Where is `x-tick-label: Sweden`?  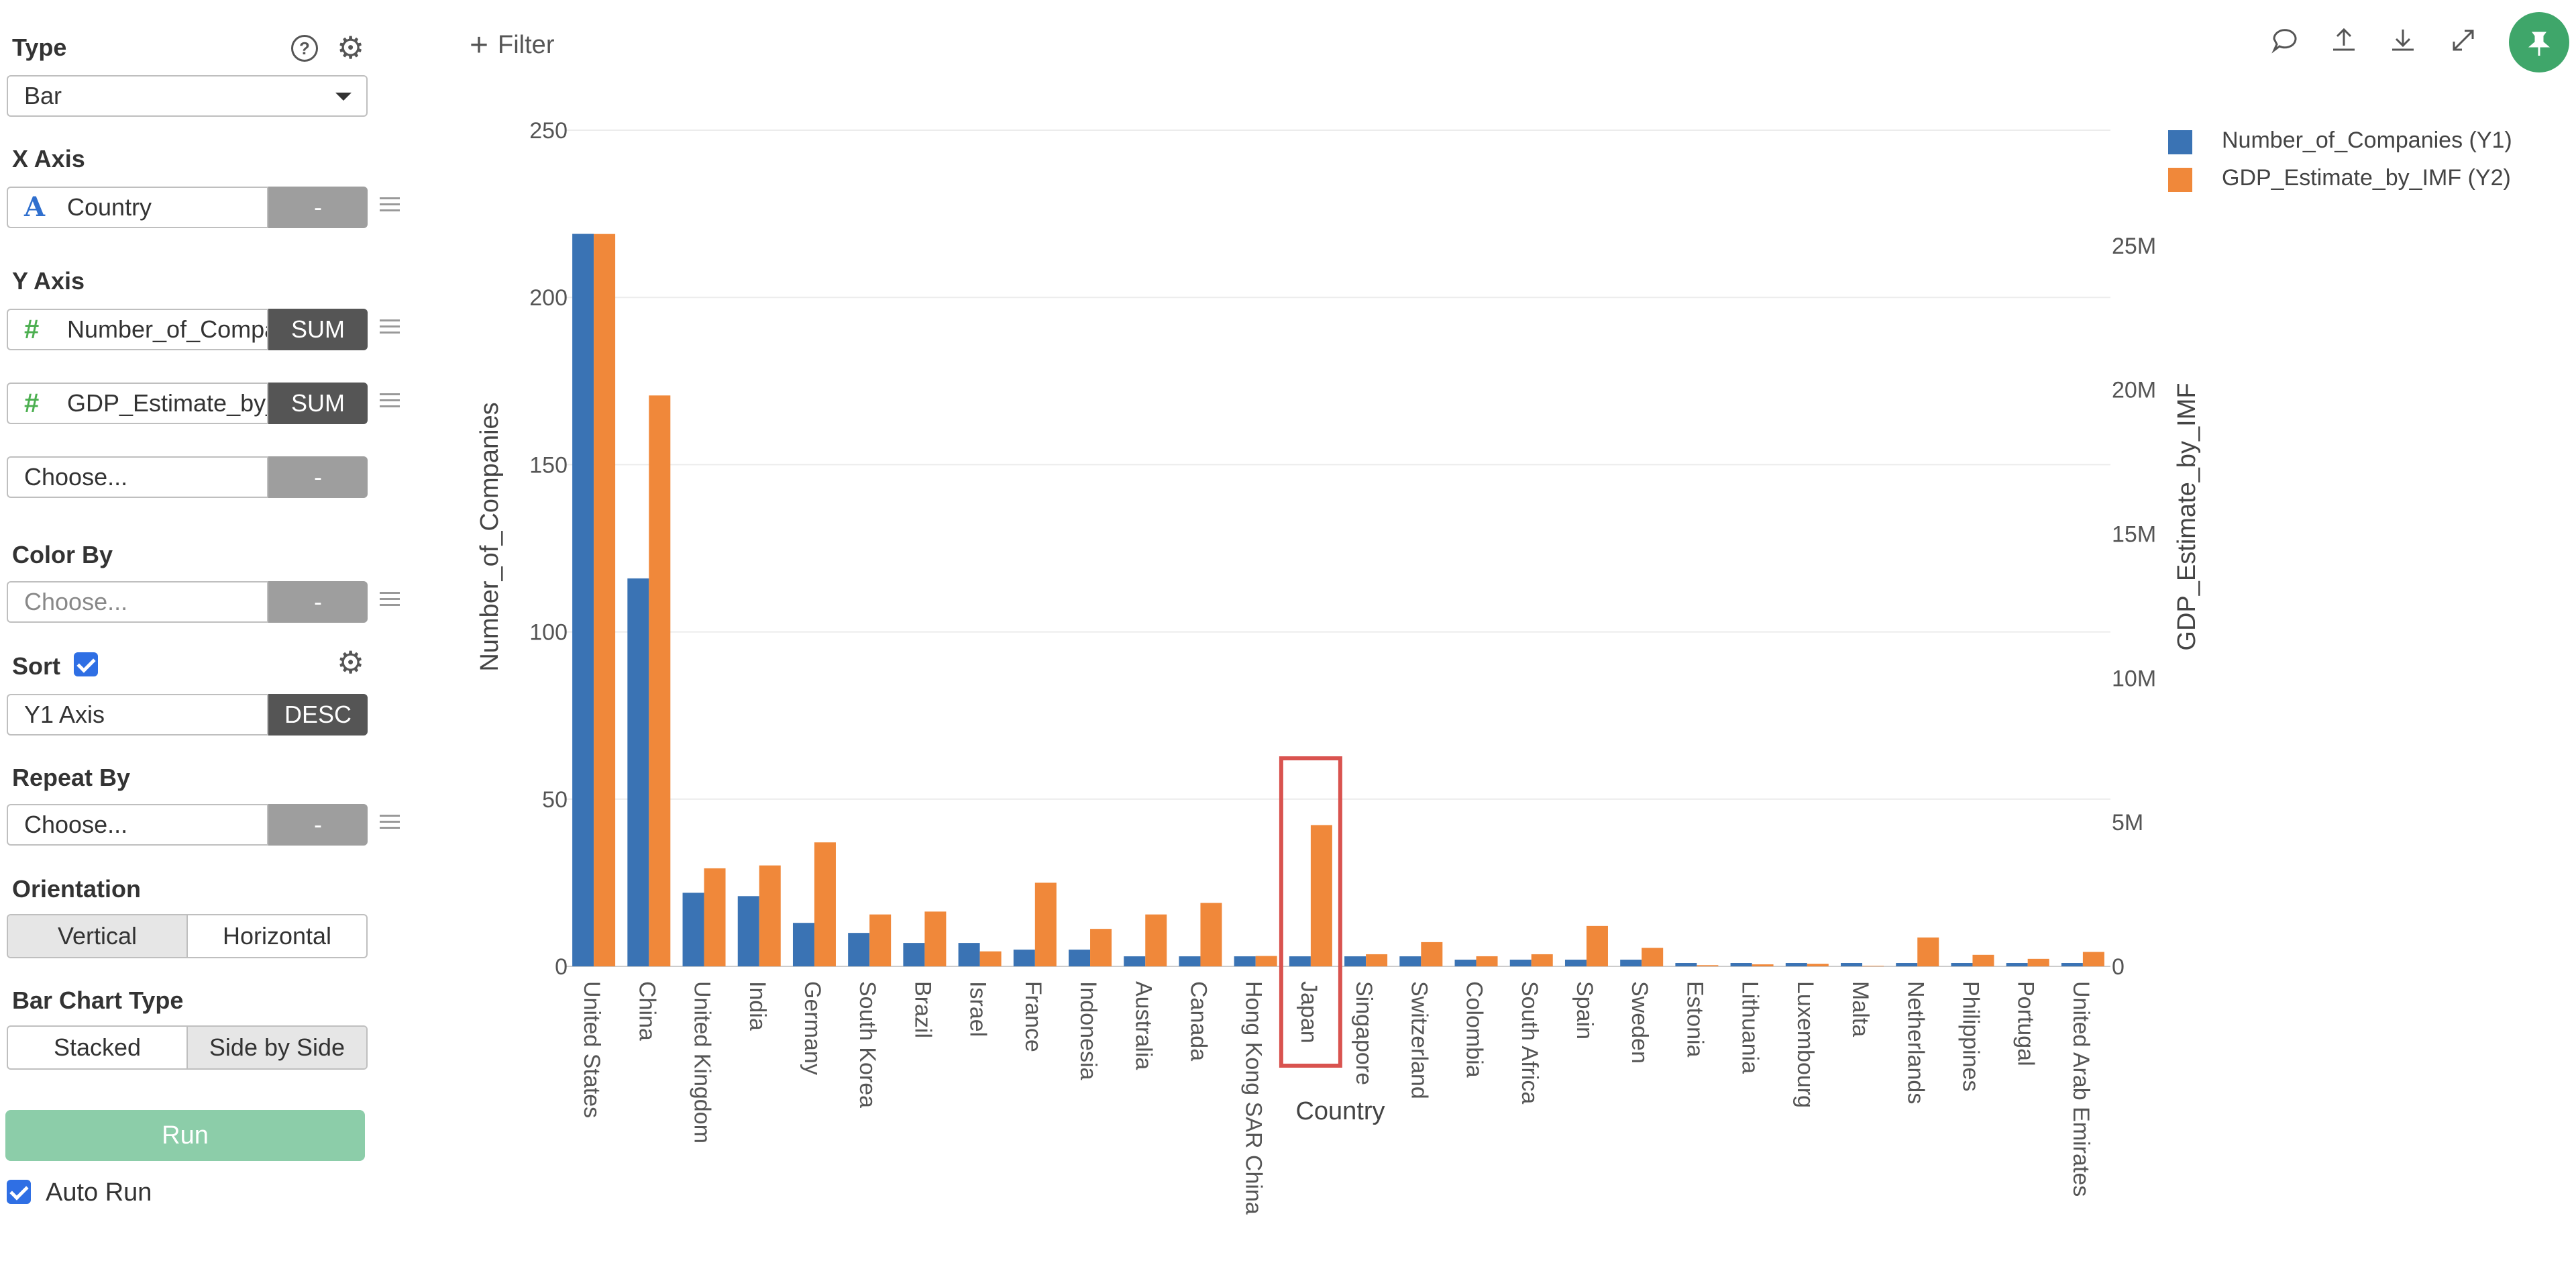
x-tick-label: Sweden is located at coordinates (1639, 1022).